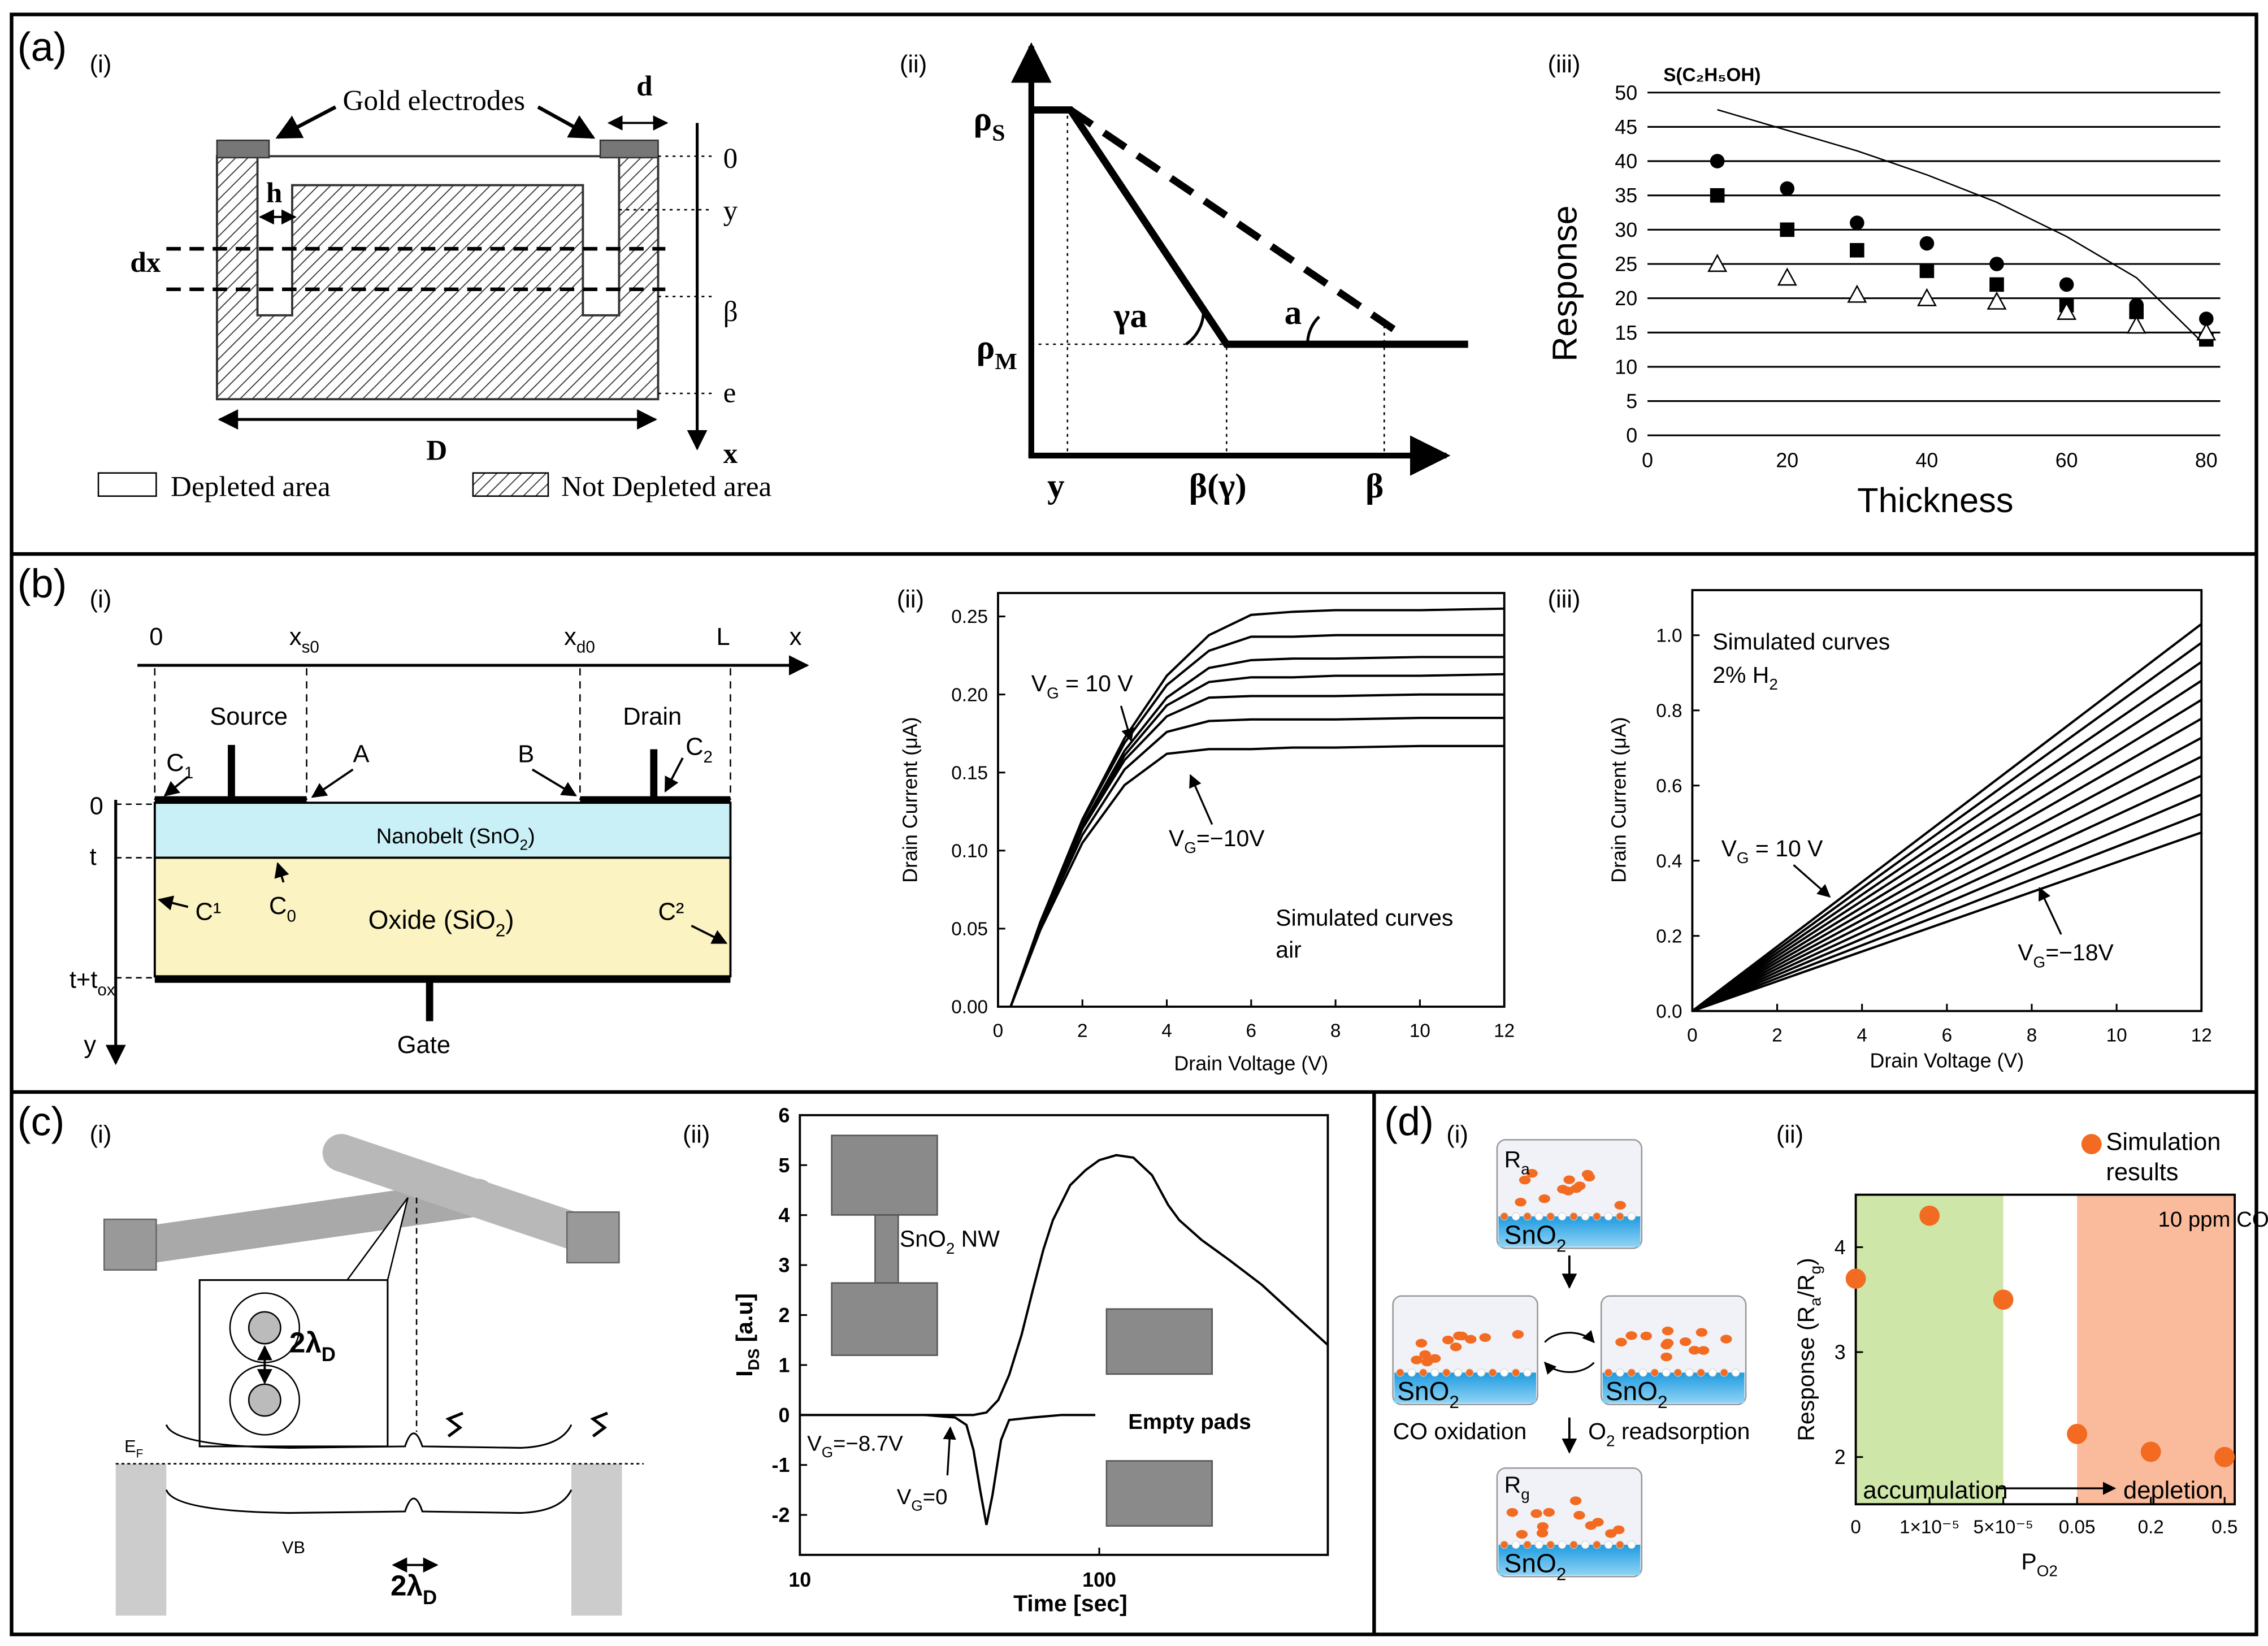  Describe the element at coordinates (1218, 486) in the screenshot. I see `diagram-label: β(γ)` at that location.